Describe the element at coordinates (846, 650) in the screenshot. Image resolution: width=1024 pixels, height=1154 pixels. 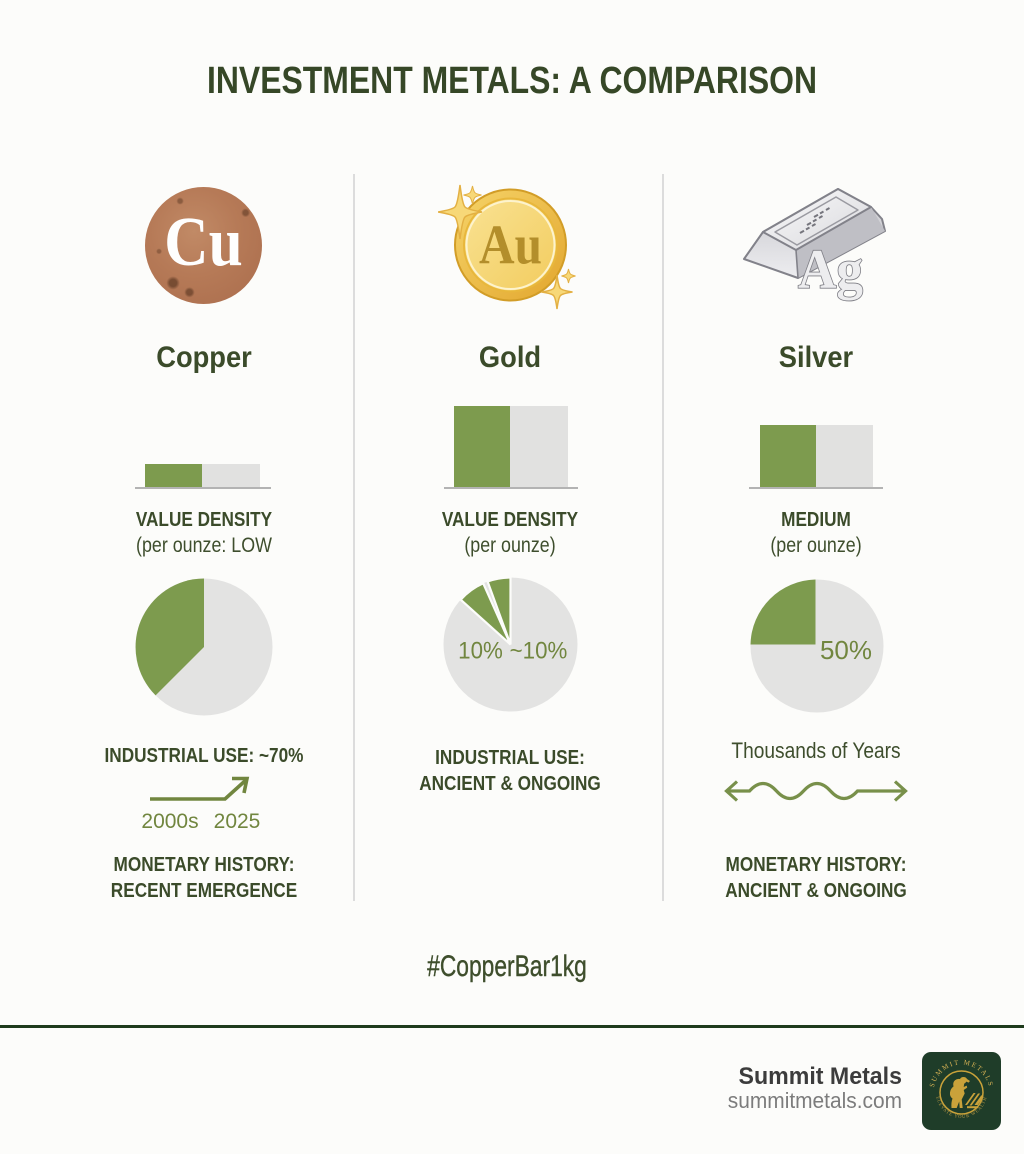
I see `svg-text: 50%` at that location.